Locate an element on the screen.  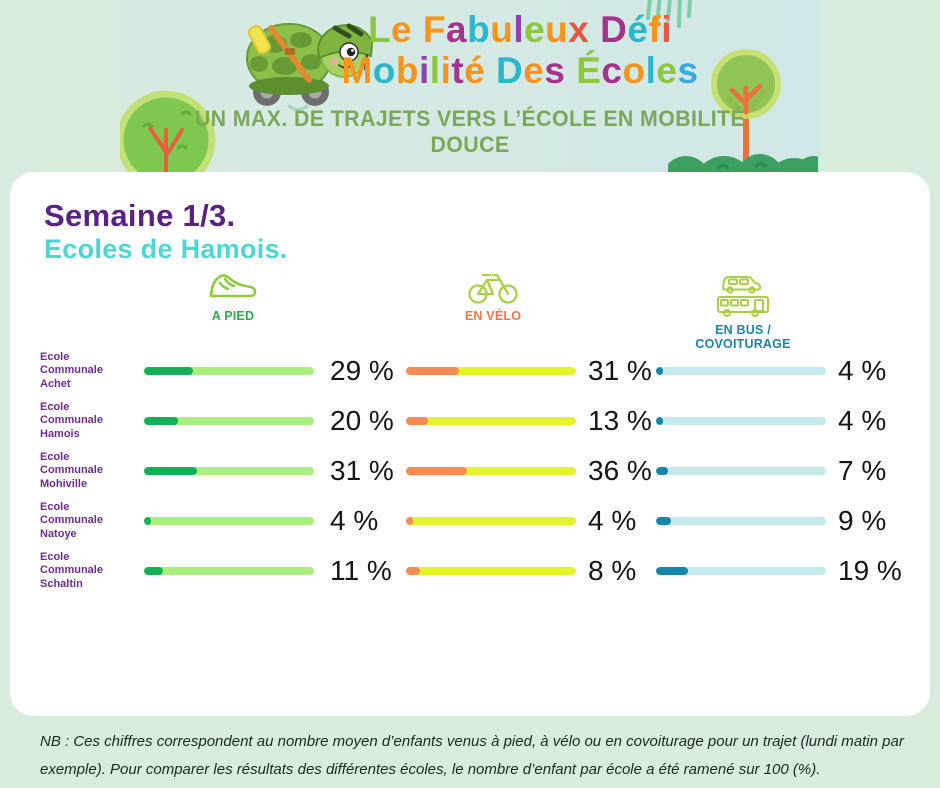
grass-stripes-decoration is located at coordinates (669, 14).